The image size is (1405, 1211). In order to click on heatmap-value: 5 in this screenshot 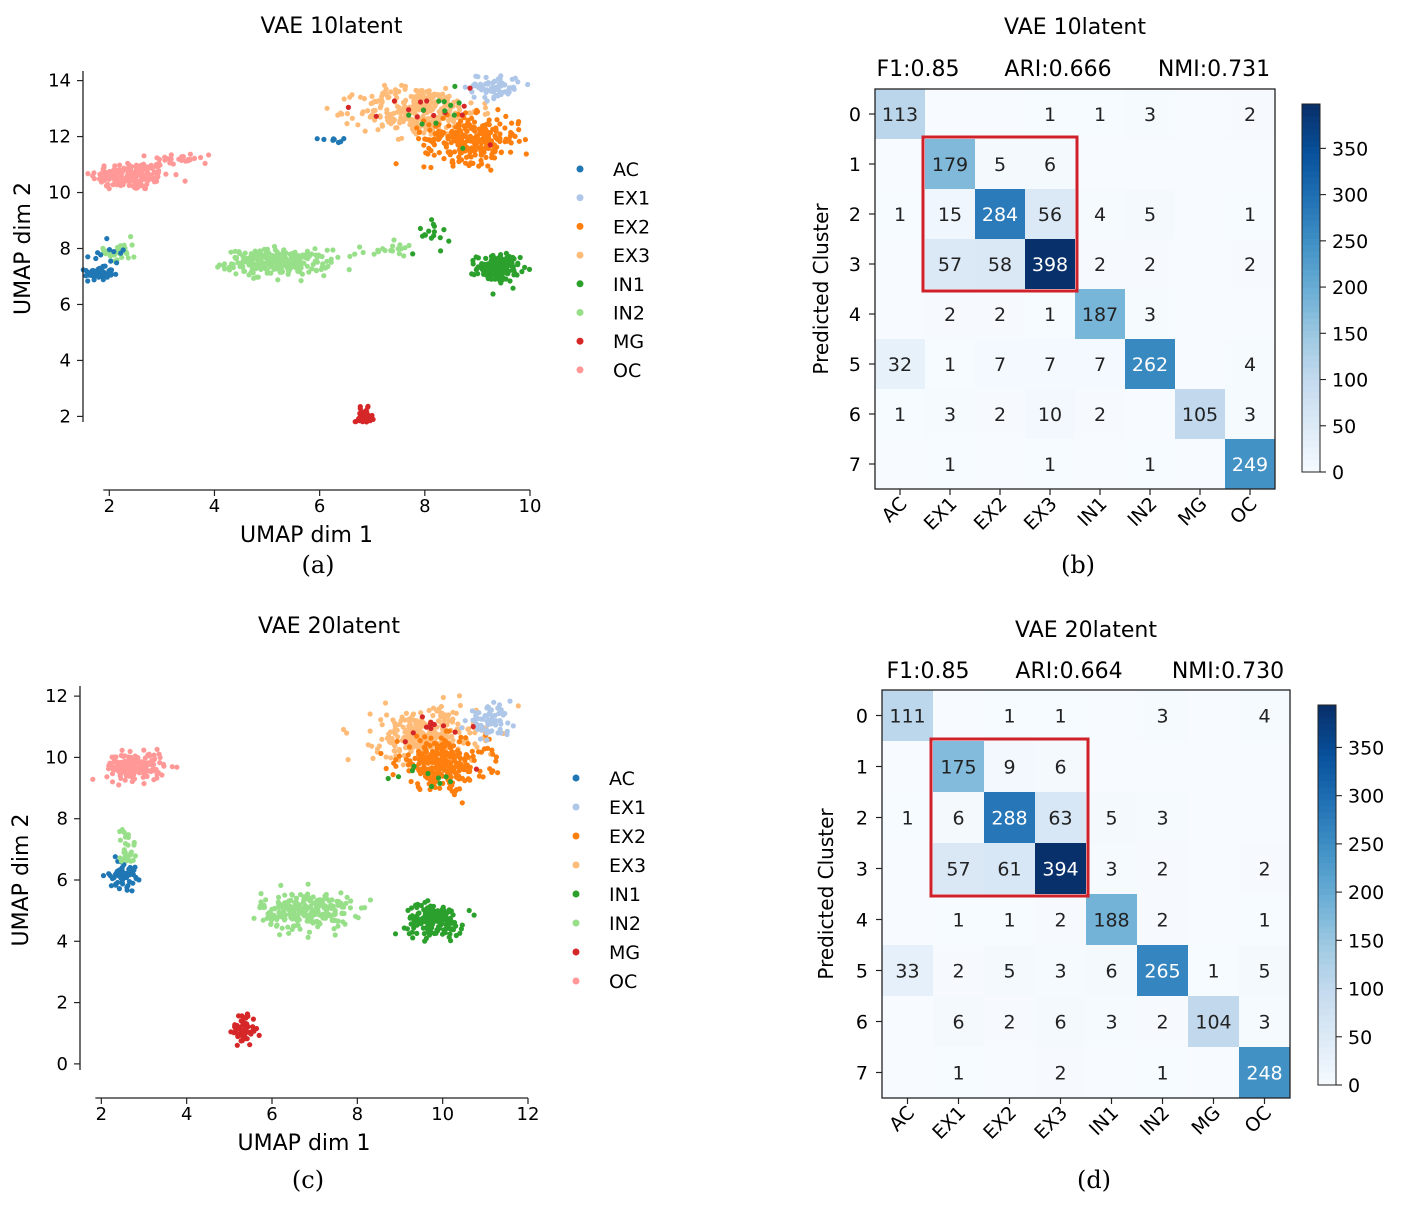, I will do `click(1009, 972)`.